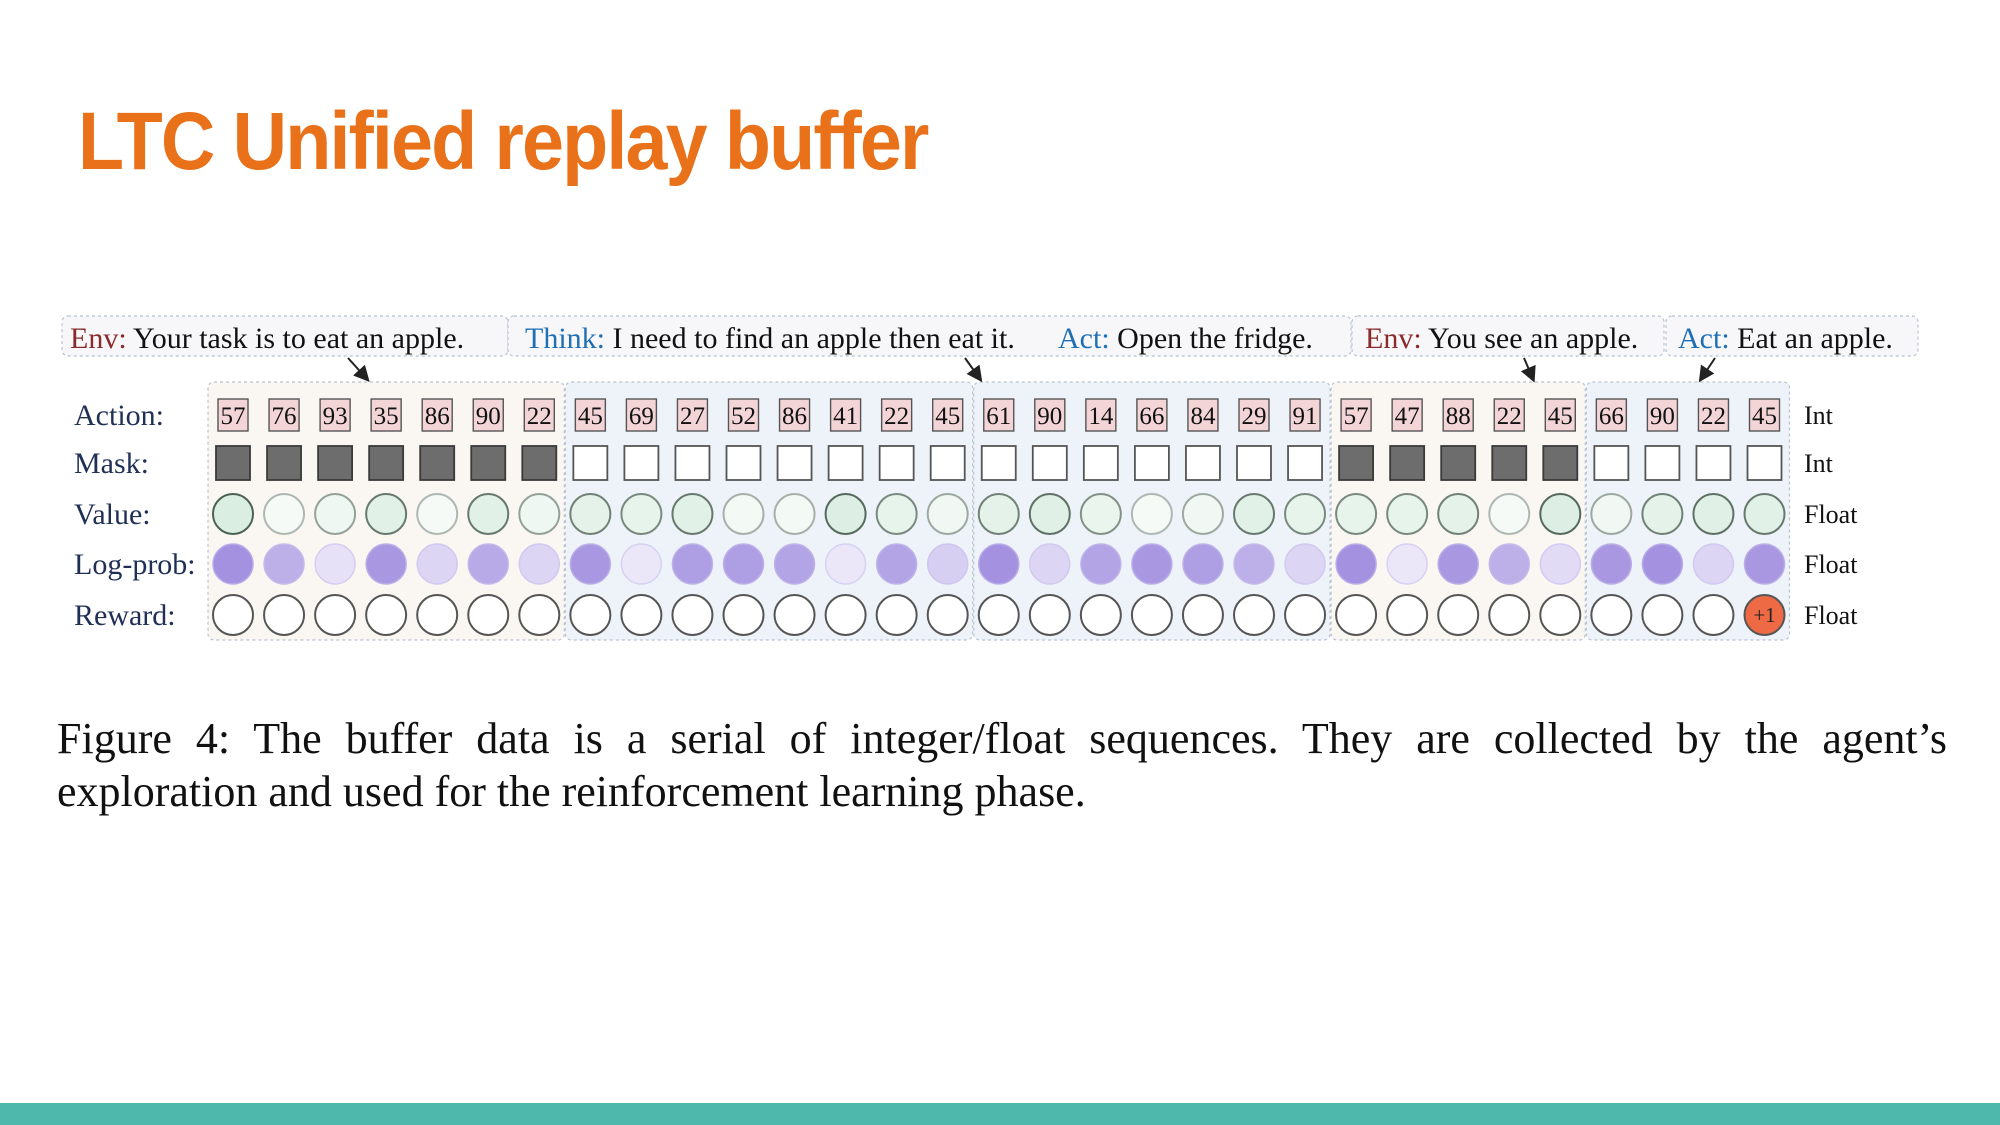 The width and height of the screenshot is (2000, 1125). I want to click on reward-value: +1, so click(1764, 615).